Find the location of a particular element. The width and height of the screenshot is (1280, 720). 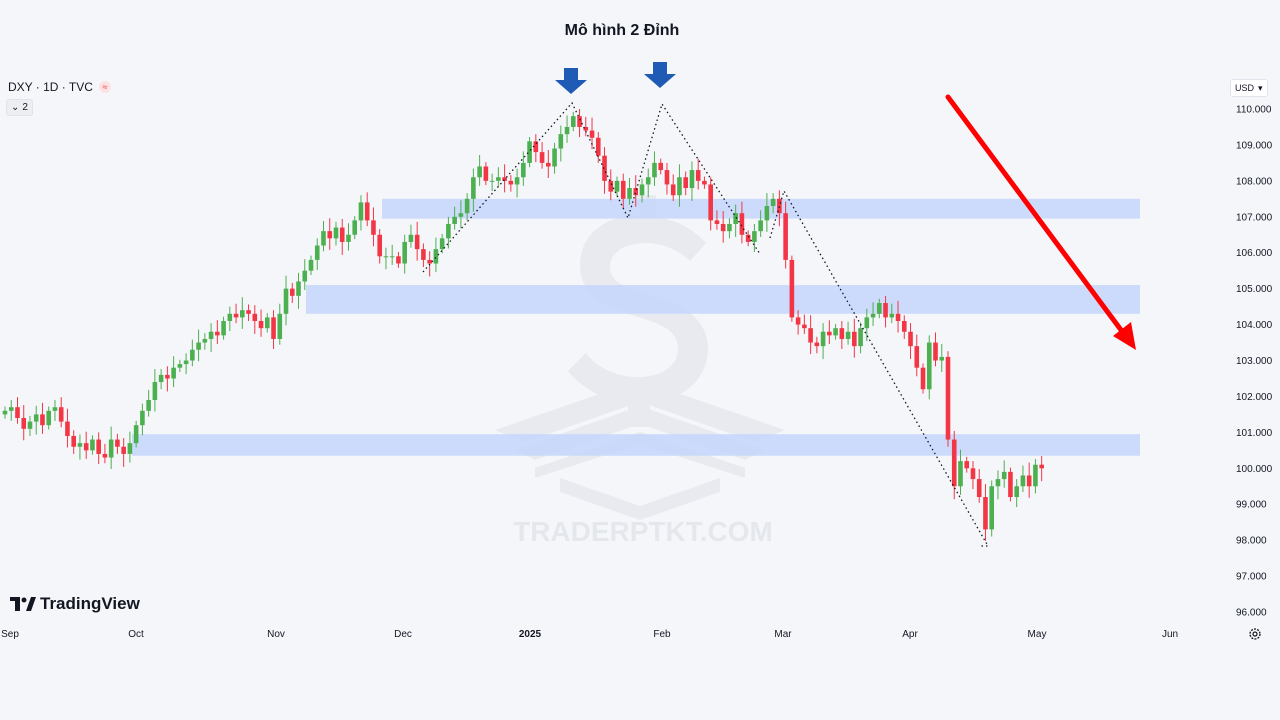

x-tick-label: Nov is located at coordinates (276, 634).